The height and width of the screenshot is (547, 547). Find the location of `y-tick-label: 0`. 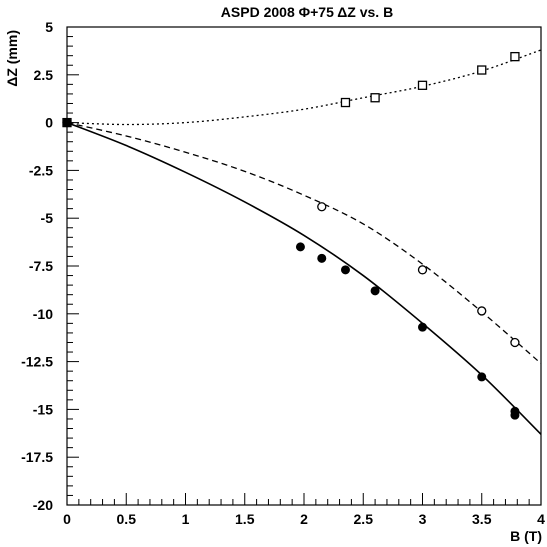

y-tick-label: 0 is located at coordinates (49, 123).